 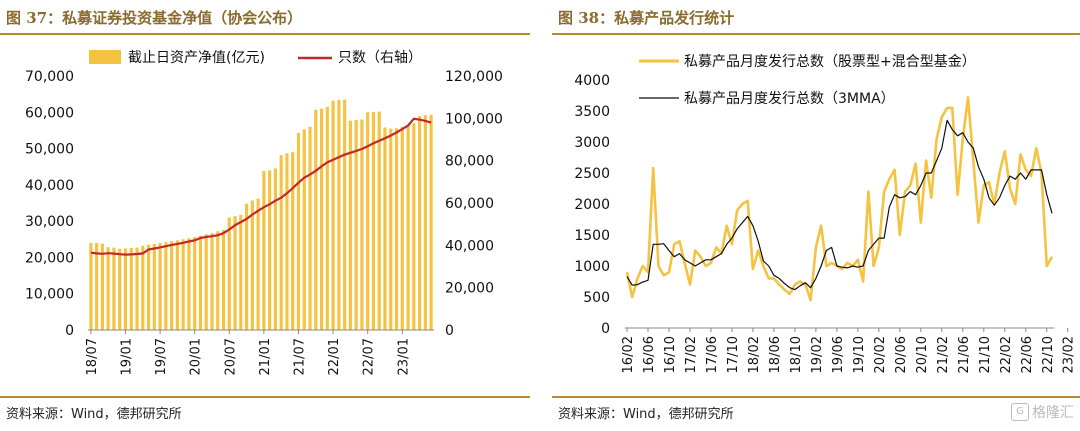 What do you see at coordinates (49, 113) in the screenshot?
I see `left-y-tick-label: 60,000` at bounding box center [49, 113].